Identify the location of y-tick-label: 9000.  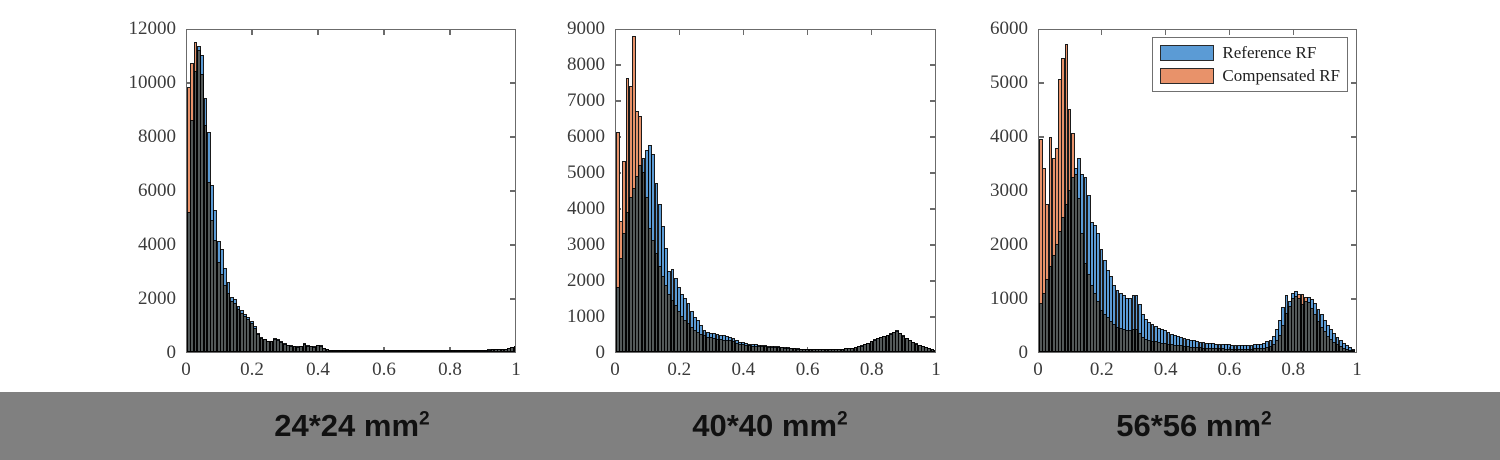
(586, 28).